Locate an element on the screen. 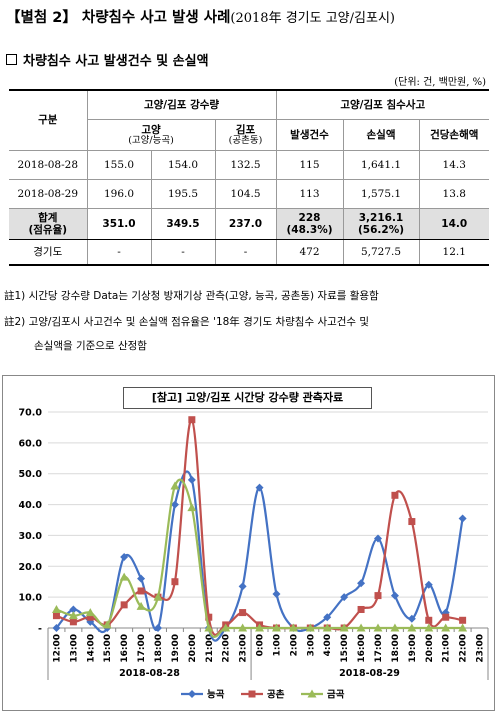 The image size is (496, 711). sum-count: 228 (48.3%) is located at coordinates (309, 224).